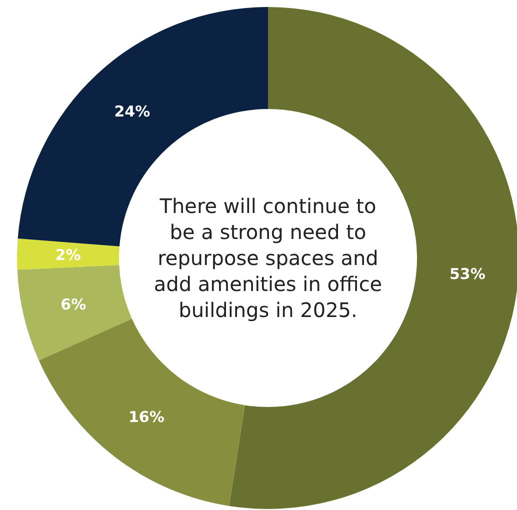 This screenshot has width=517, height=510. I want to click on data-label: 53%, so click(467, 273).